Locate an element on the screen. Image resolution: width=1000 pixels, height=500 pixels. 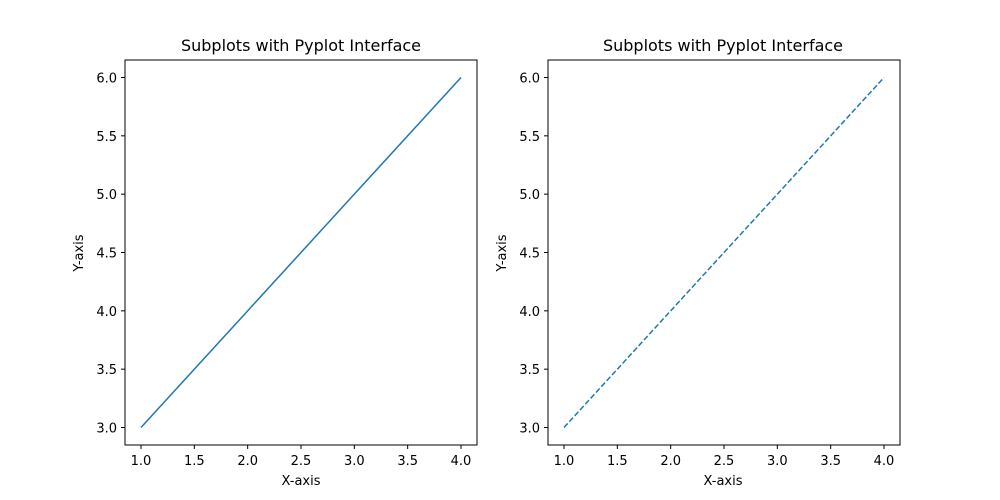
subplot-right-x-tick-label: 3.5 is located at coordinates (830, 461).